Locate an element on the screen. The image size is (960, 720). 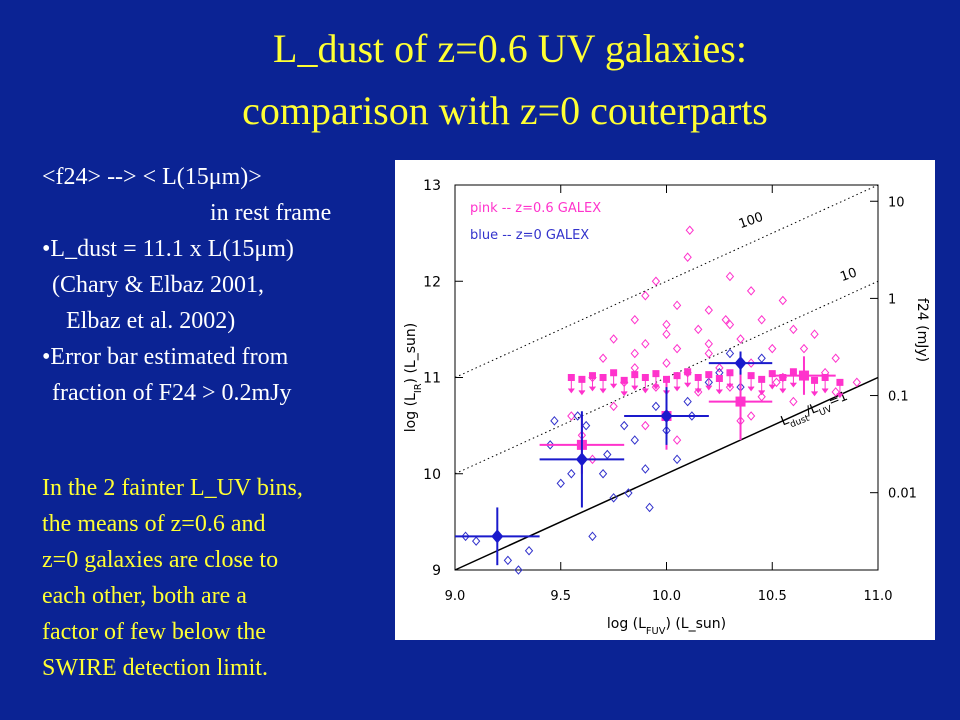
x-axis-label-part: FUV is located at coordinates (656, 631).